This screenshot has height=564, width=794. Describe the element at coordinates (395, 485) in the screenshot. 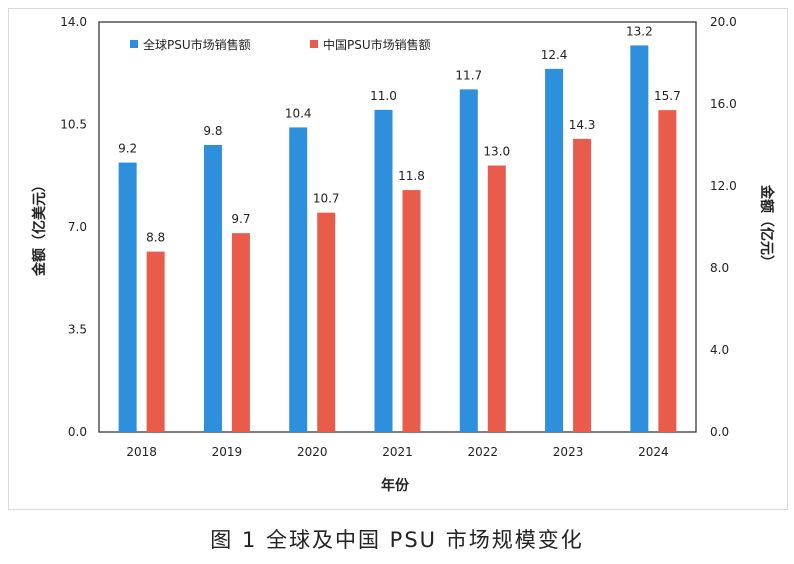

I see `x-axis-title: 年份` at that location.